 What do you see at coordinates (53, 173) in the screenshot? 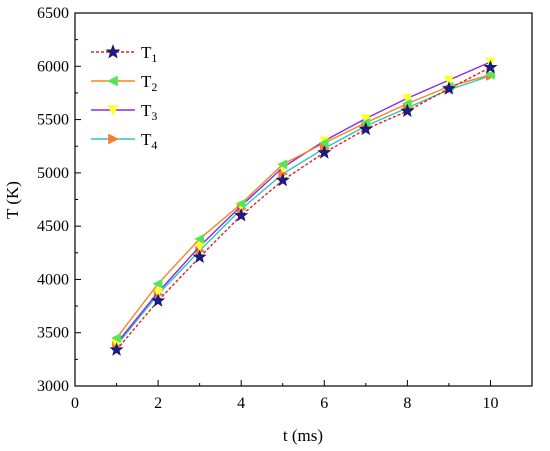
I see `y-tick-label: 5000` at bounding box center [53, 173].